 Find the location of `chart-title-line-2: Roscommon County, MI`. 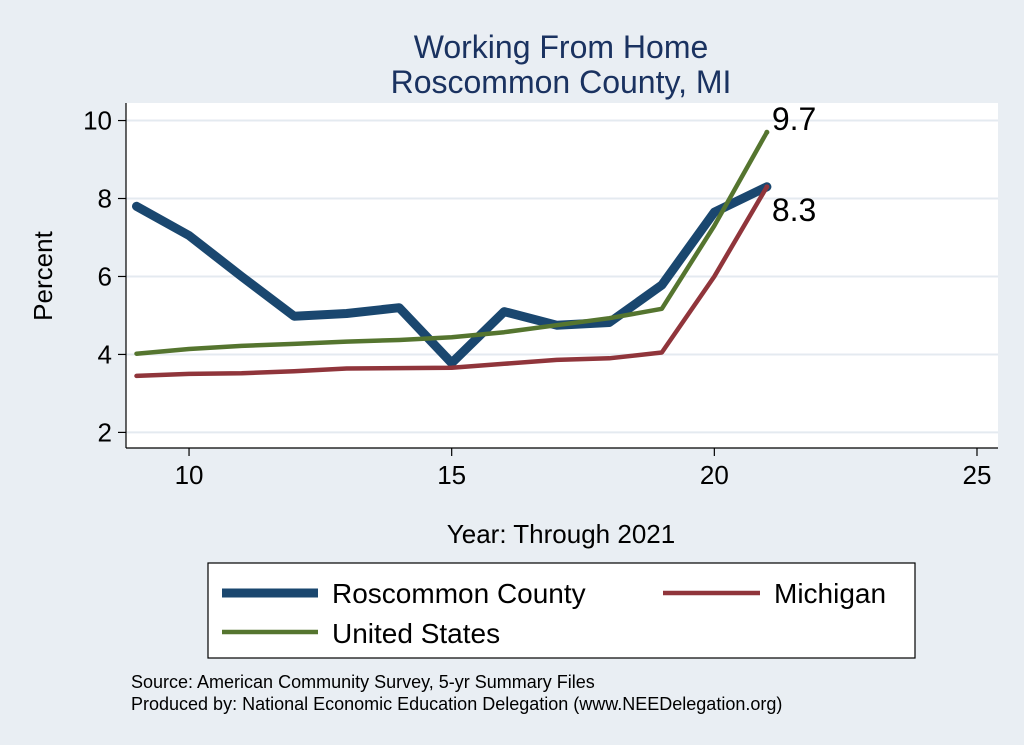

chart-title-line-2: Roscommon County, MI is located at coordinates (561, 82).